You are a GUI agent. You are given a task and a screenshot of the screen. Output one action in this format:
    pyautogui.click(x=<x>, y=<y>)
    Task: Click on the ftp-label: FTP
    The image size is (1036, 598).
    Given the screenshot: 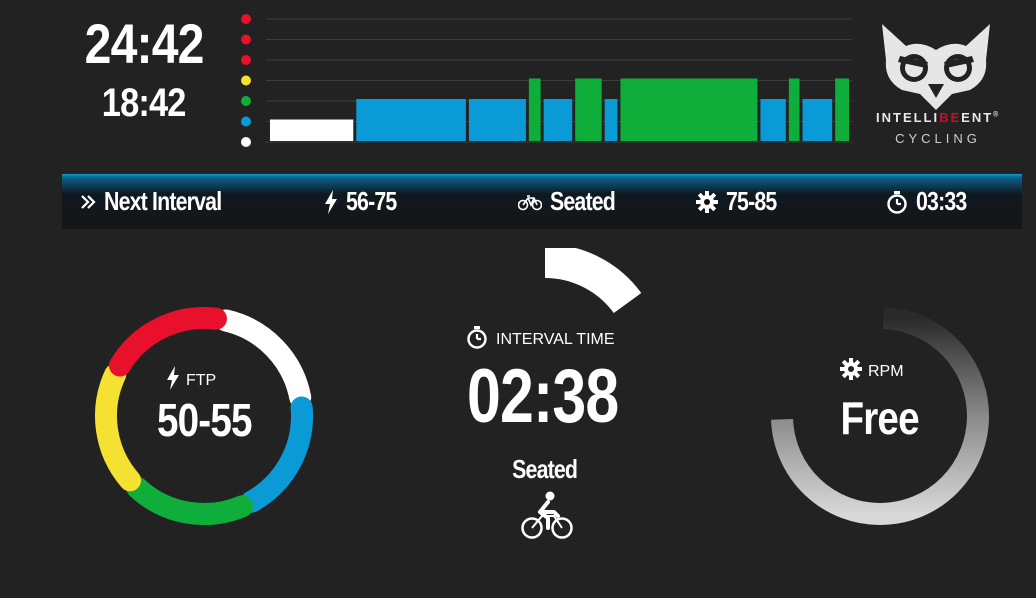 What is the action you would take?
    pyautogui.click(x=206, y=380)
    